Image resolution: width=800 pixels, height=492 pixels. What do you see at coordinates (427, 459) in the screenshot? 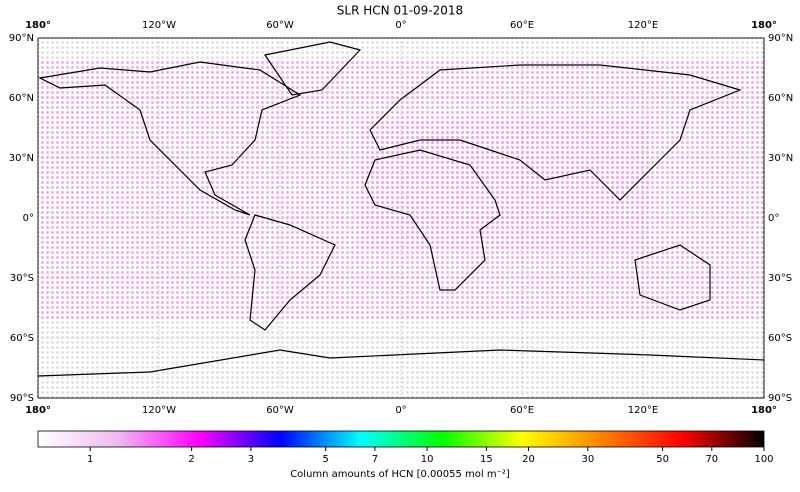
I see `colorbar-tick-label: 10` at bounding box center [427, 459].